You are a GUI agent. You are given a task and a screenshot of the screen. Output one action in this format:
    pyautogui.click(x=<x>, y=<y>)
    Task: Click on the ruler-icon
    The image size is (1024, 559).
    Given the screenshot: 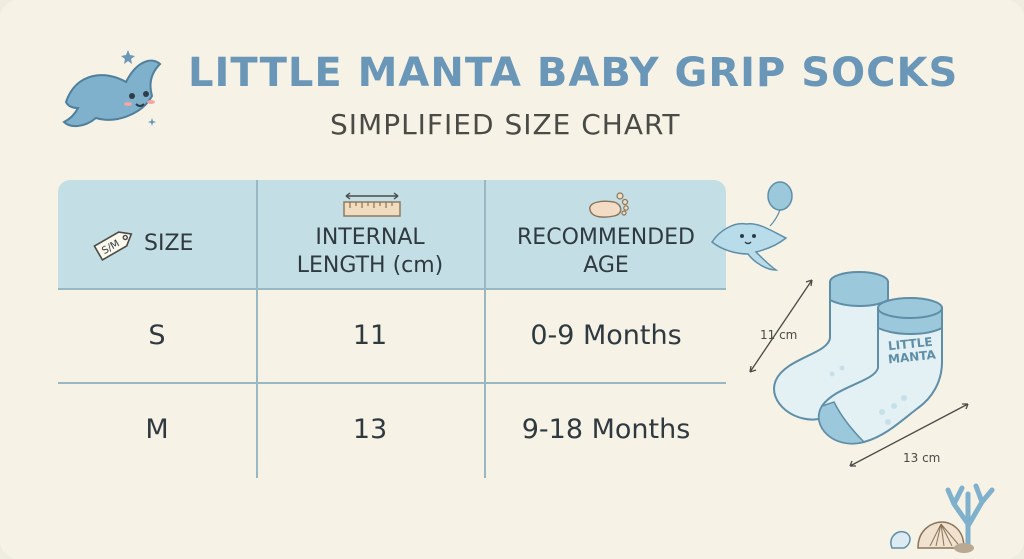 What is the action you would take?
    pyautogui.click(x=372, y=204)
    